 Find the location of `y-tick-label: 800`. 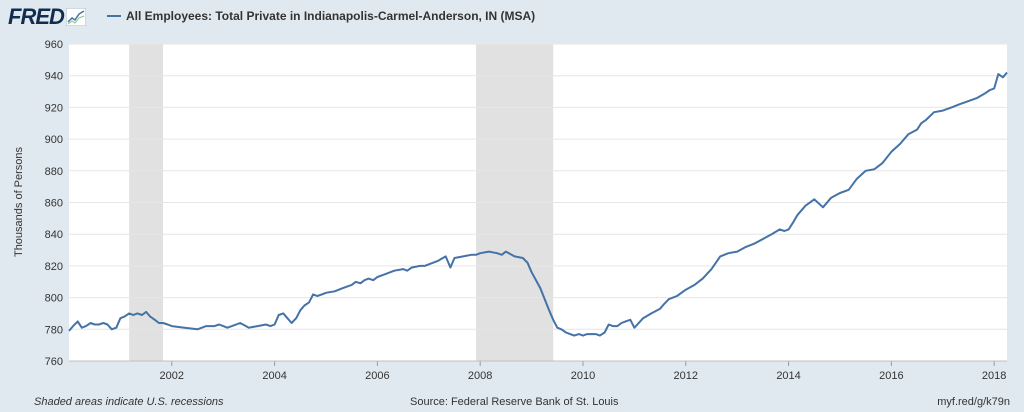

y-tick-label: 800 is located at coordinates (54, 299).